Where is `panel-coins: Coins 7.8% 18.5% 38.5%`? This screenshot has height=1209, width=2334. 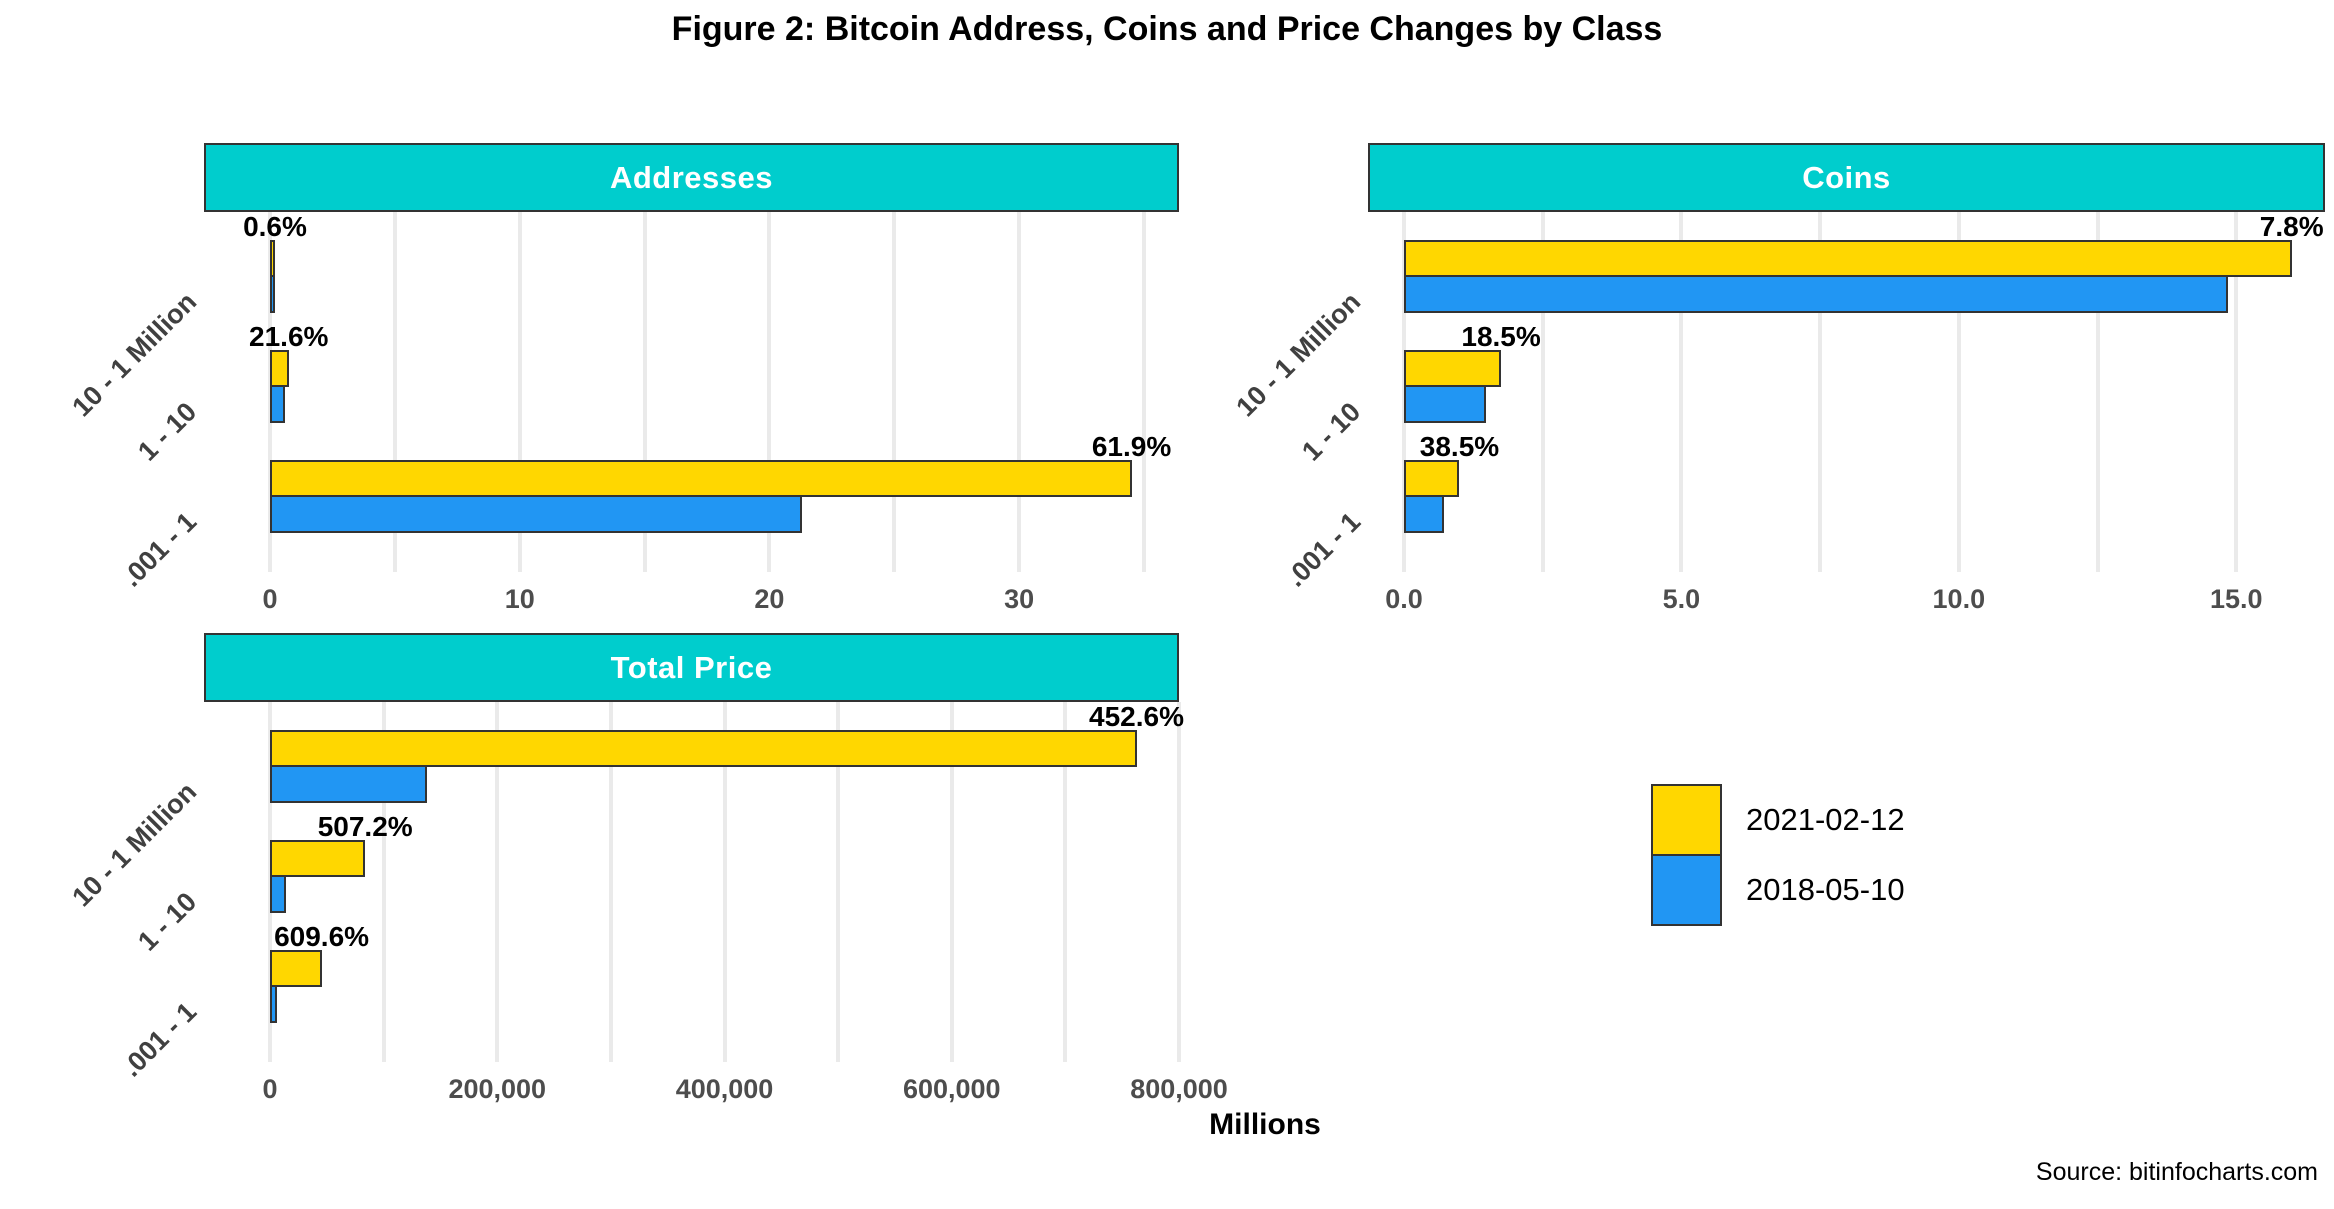
panel-coins: Coins 7.8% 18.5% 38.5% is located at coordinates (1846, 357).